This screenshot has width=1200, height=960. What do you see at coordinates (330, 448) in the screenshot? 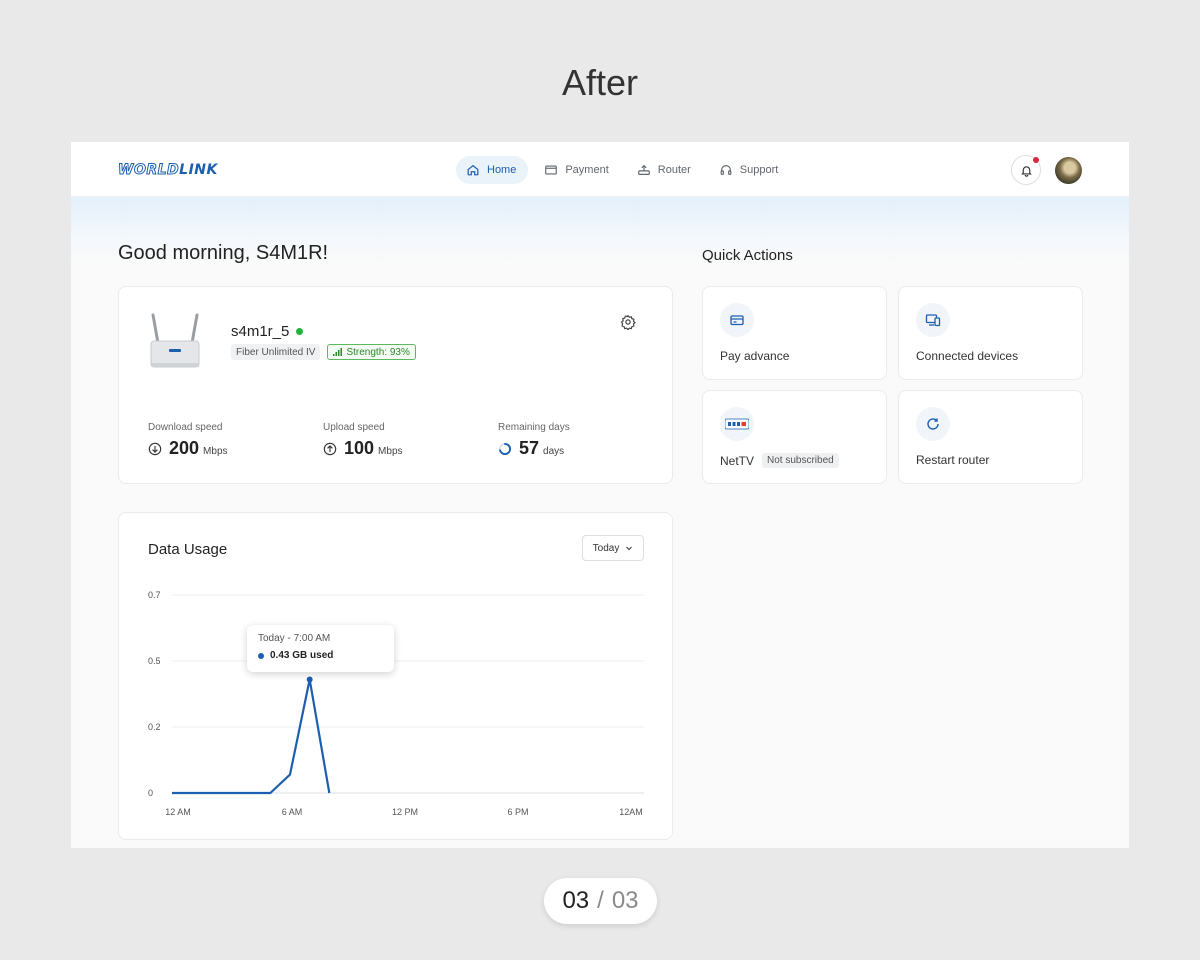
I see `arrow-up-circle-icon` at bounding box center [330, 448].